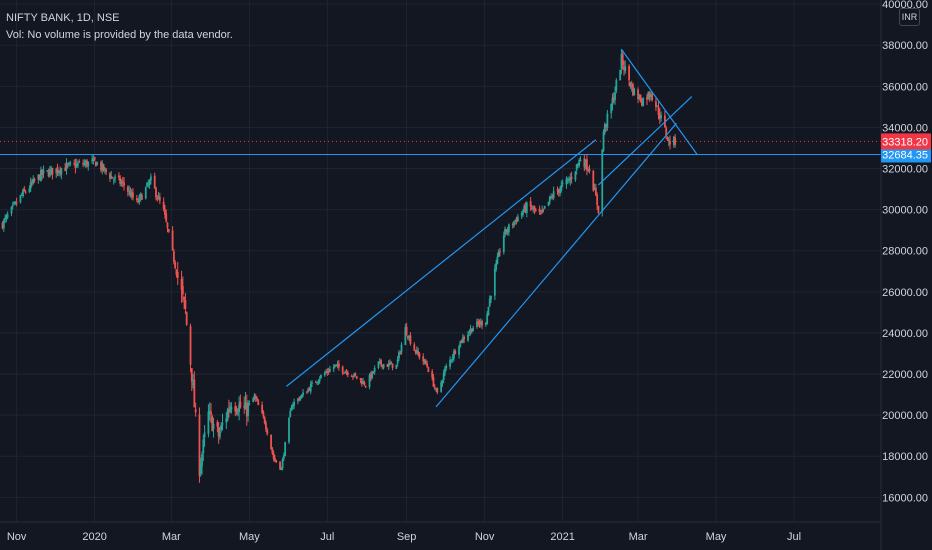 The height and width of the screenshot is (550, 932). What do you see at coordinates (63, 18) in the screenshot?
I see `symbol-title: NIFTY BANK, 1D, NSE` at bounding box center [63, 18].